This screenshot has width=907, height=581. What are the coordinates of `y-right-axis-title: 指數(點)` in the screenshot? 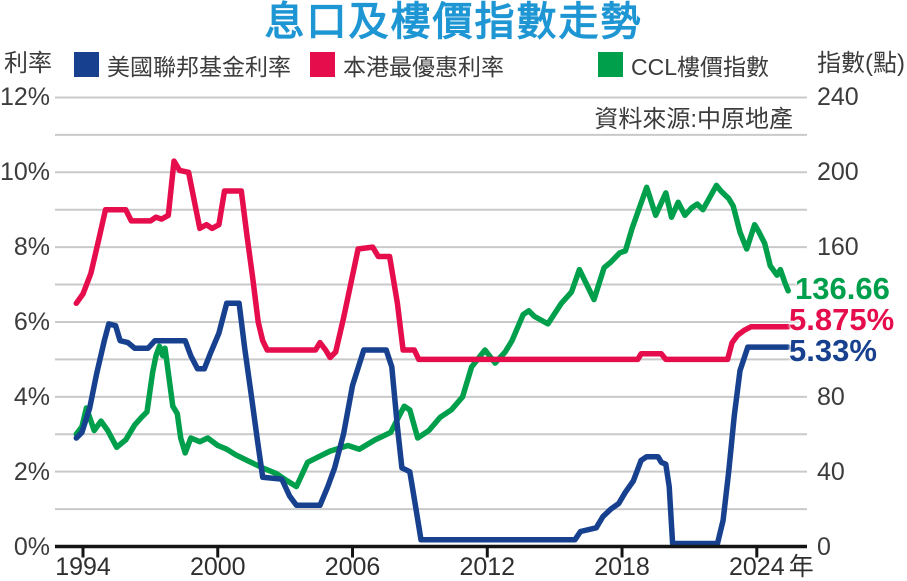 It's located at (861, 63).